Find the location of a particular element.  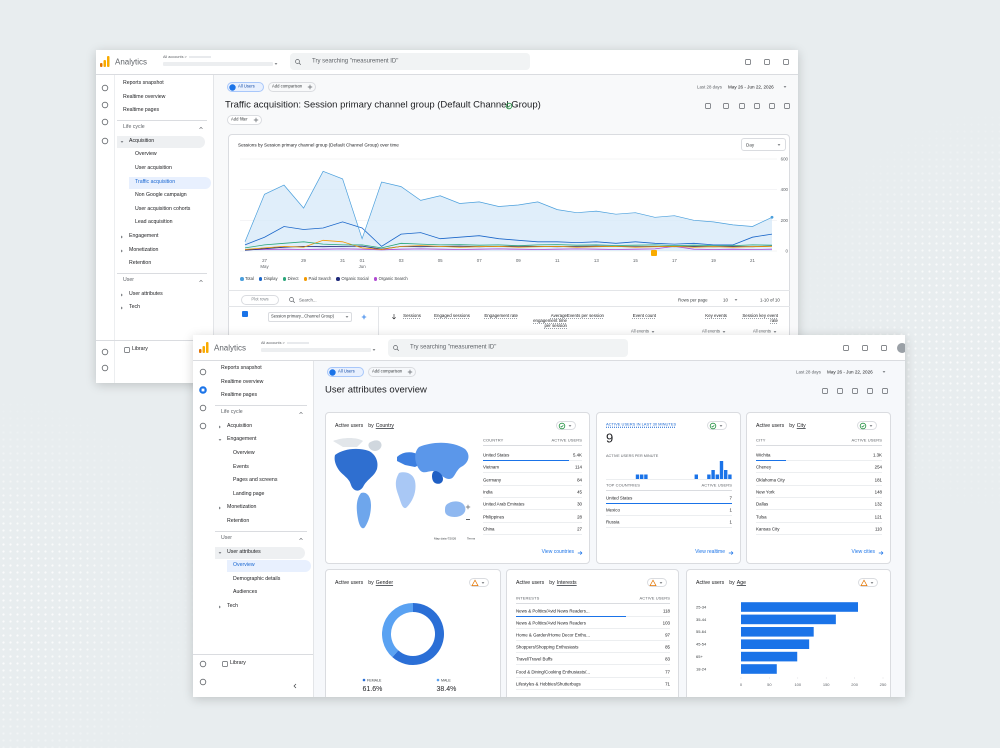

nav-subitem: Traffic acquisition is located at coordinates (155, 181).